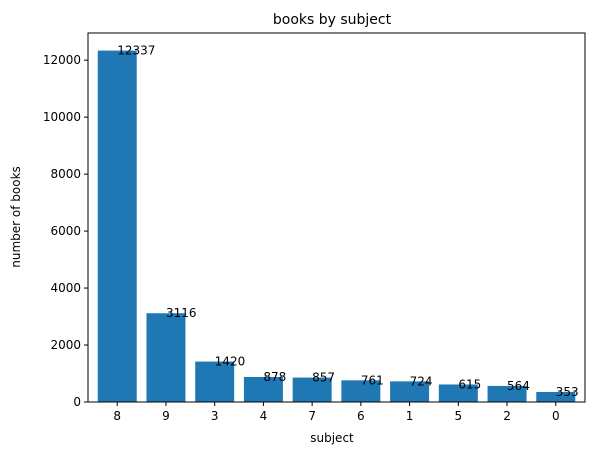 This screenshot has height=455, width=589. I want to click on y-axis: 0 2000 4000 6000 8000 10000 12000, so click(65, 231).